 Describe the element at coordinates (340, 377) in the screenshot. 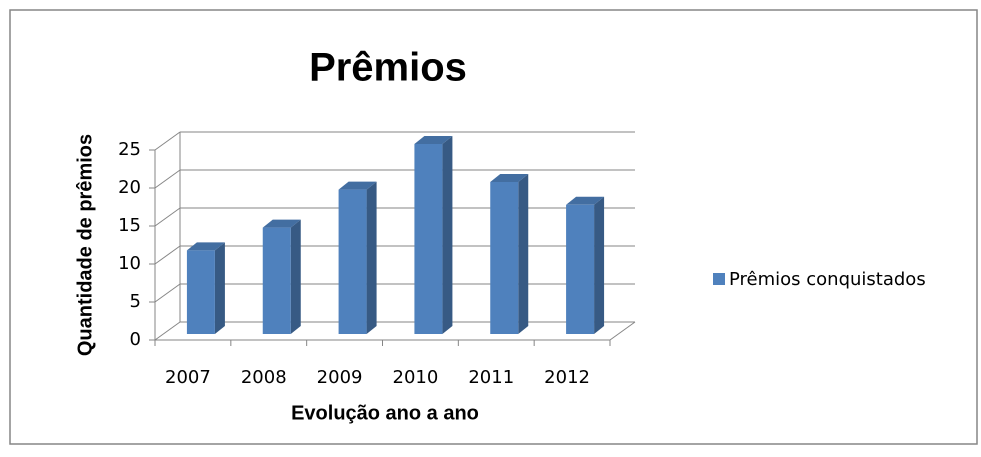

I see `x-tick-label: 2009` at that location.